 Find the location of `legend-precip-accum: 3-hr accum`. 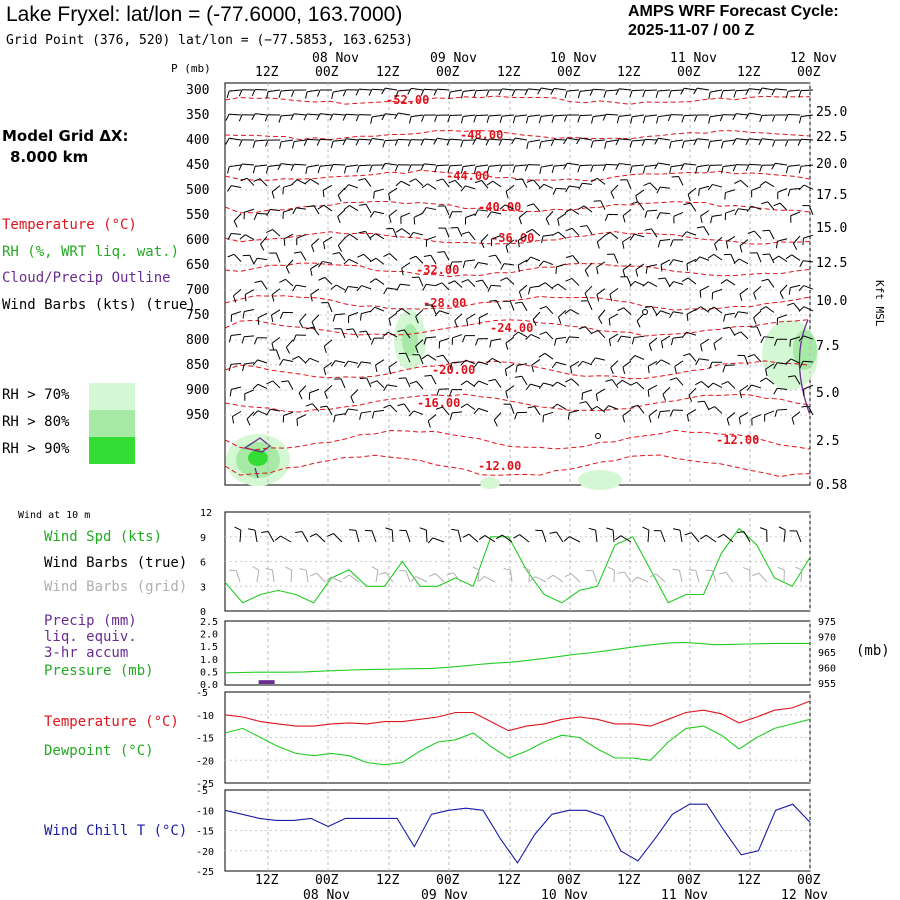

legend-precip-accum: 3-hr accum is located at coordinates (86, 653).